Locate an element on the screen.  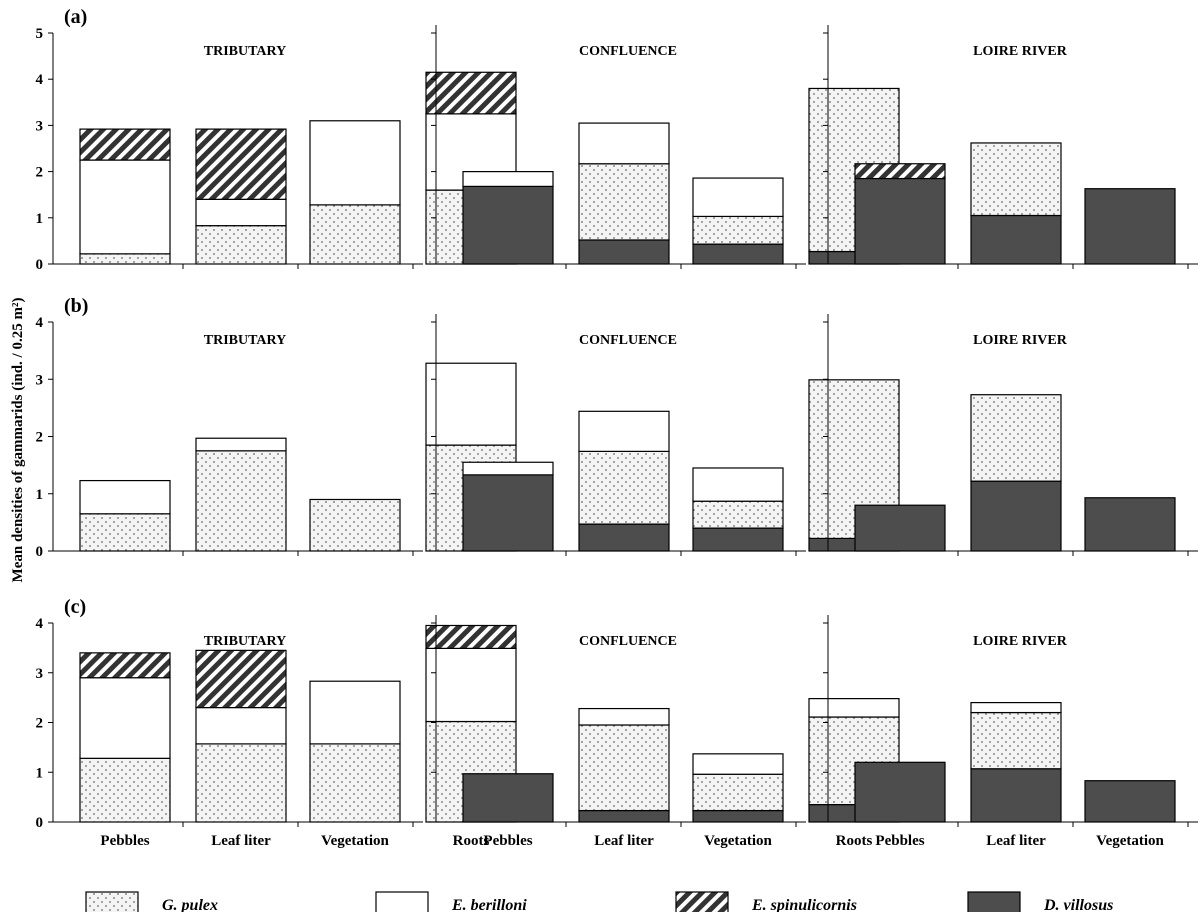
legend-swatch-d-villosus is located at coordinates (994, 901).